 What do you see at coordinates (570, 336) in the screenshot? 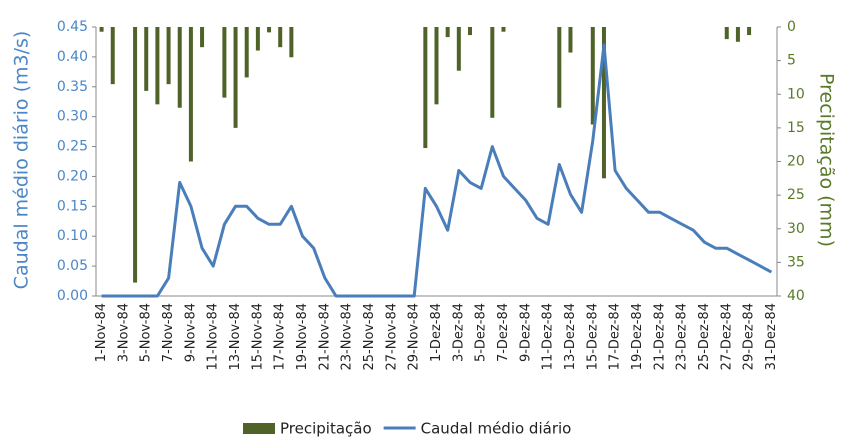
I see `x-tick-label: 13-Dez-84` at bounding box center [570, 336].